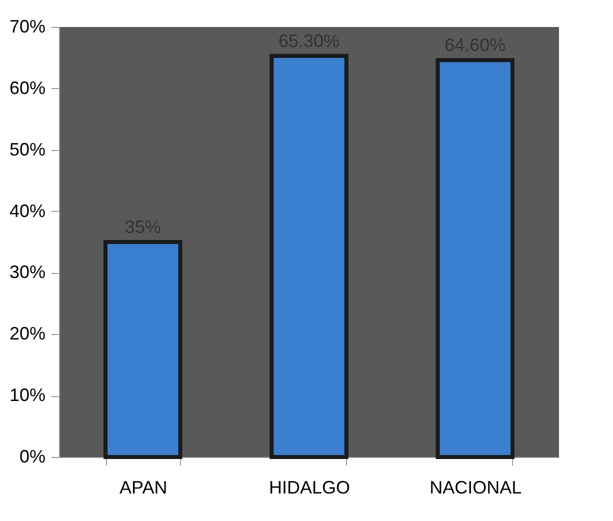  I want to click on y-tick-label: 30%, so click(27, 272).